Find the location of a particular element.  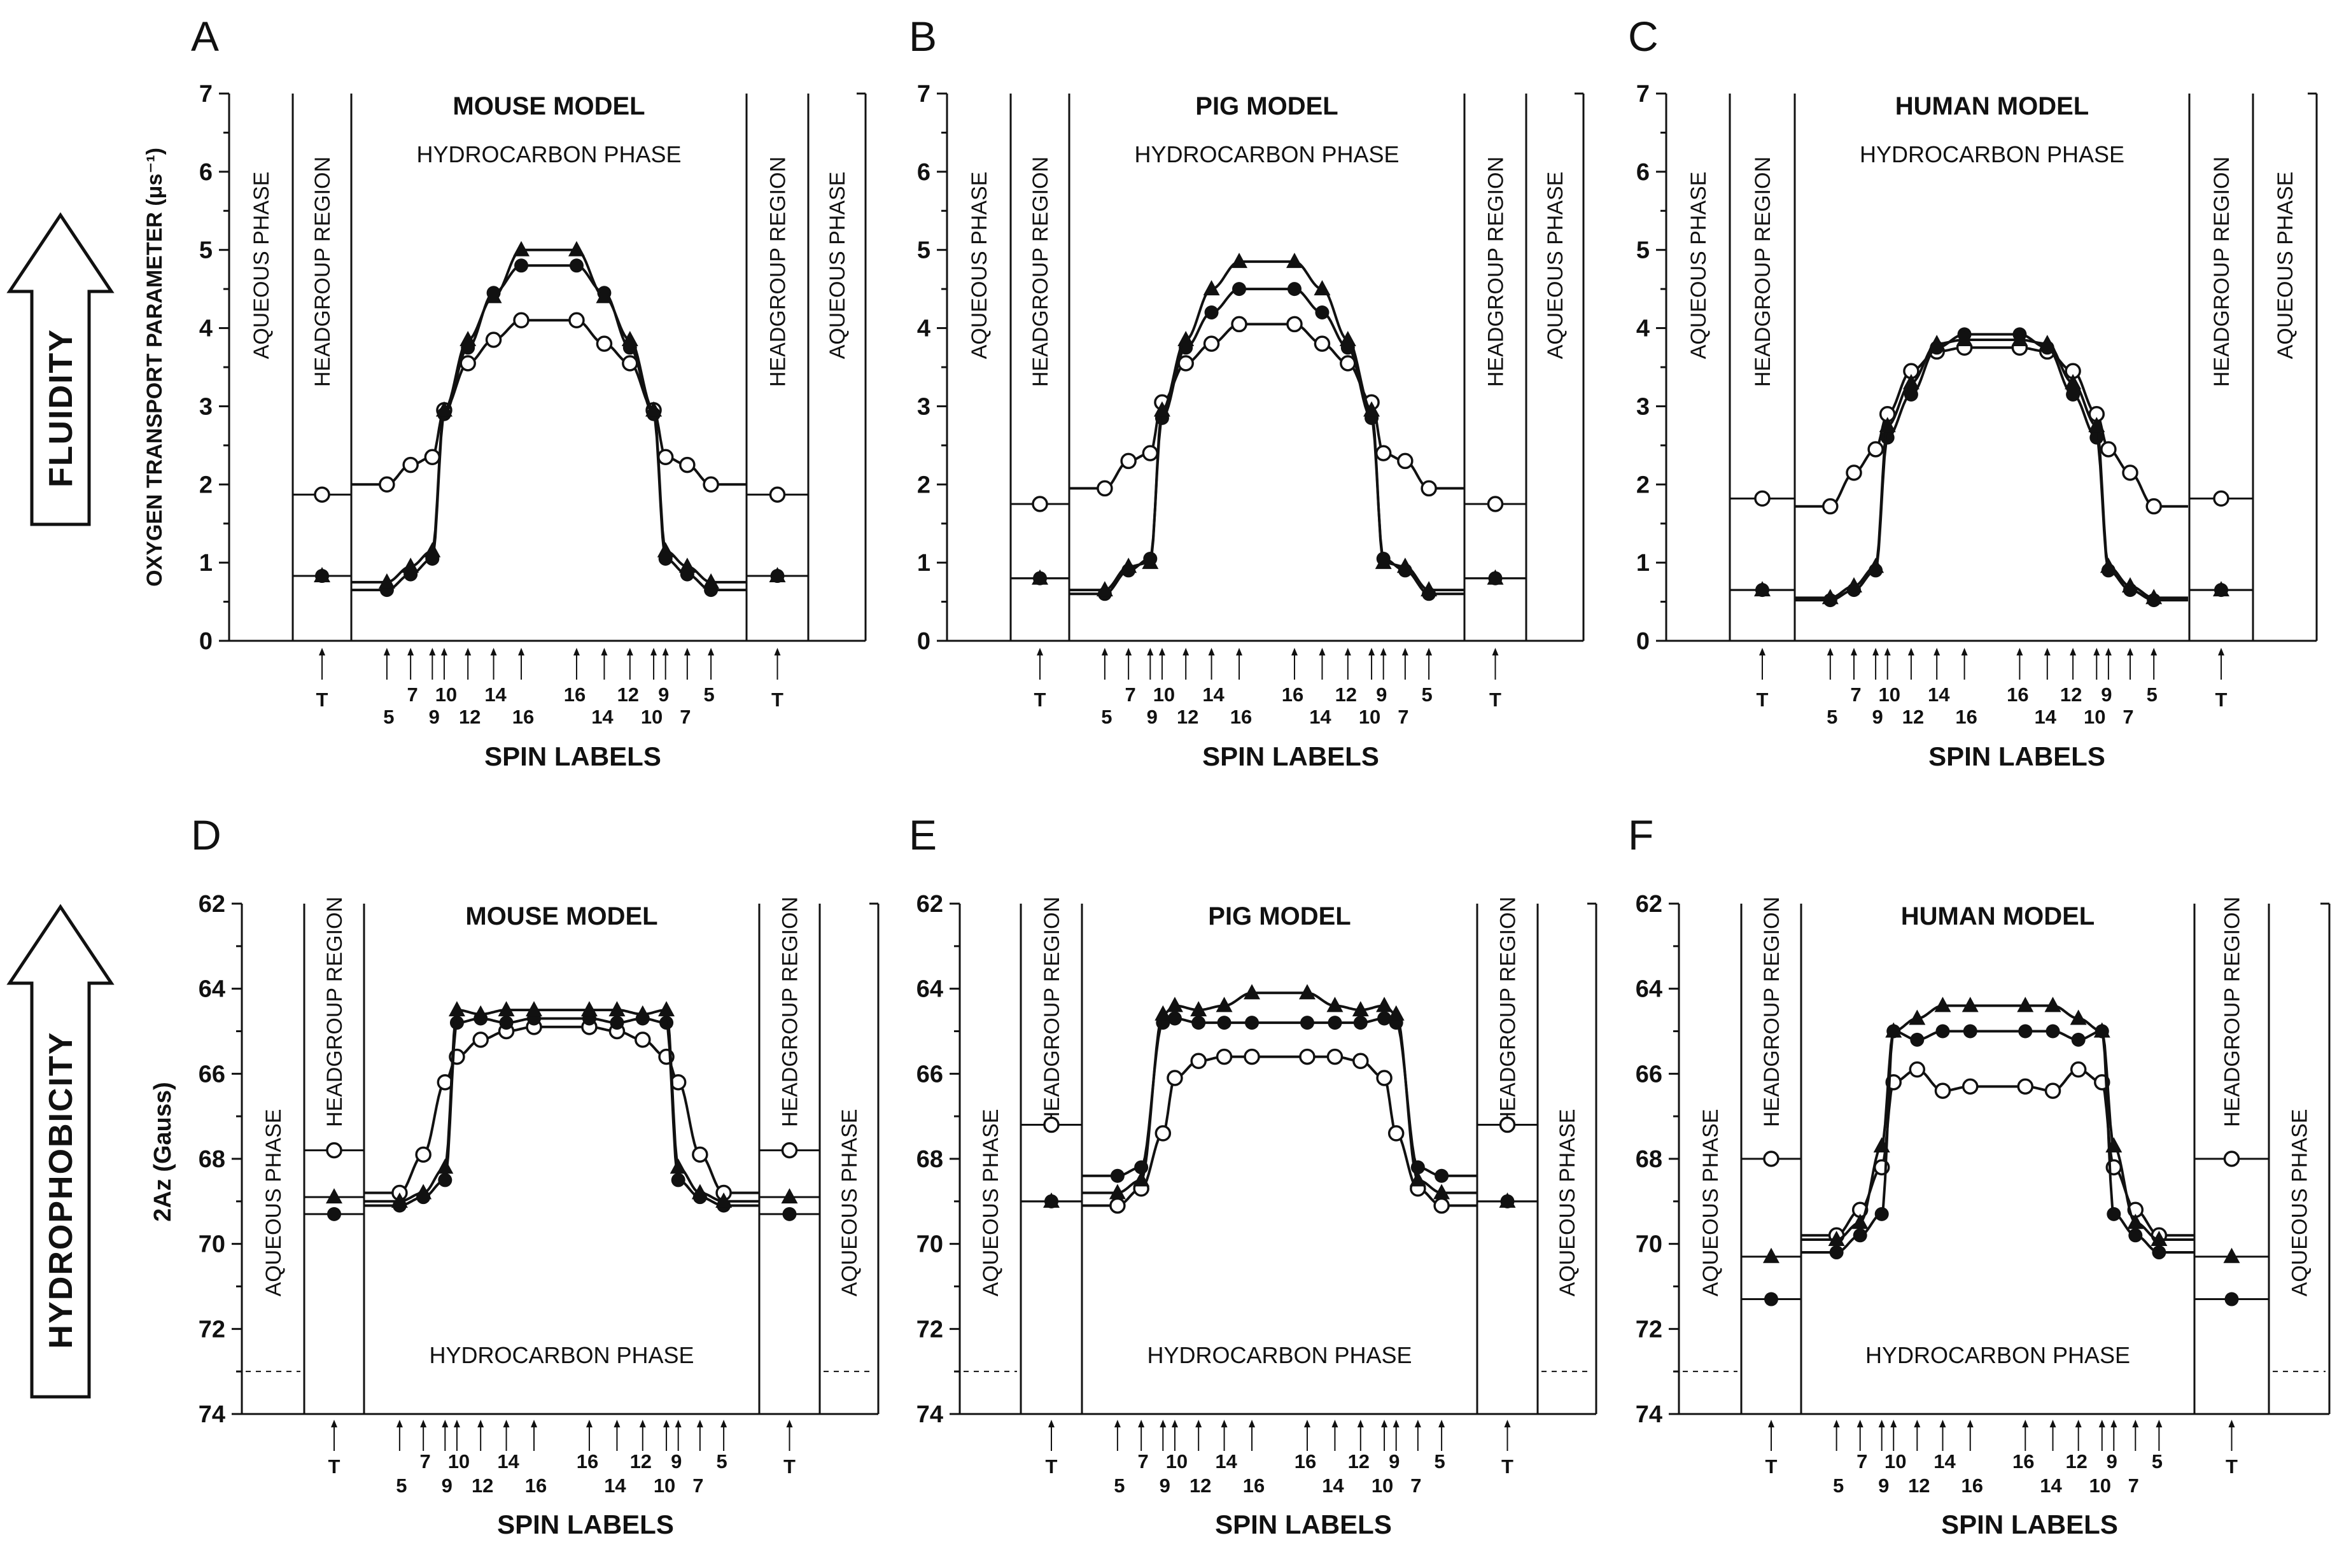

spin-label: 9 is located at coordinates (1165, 1485).